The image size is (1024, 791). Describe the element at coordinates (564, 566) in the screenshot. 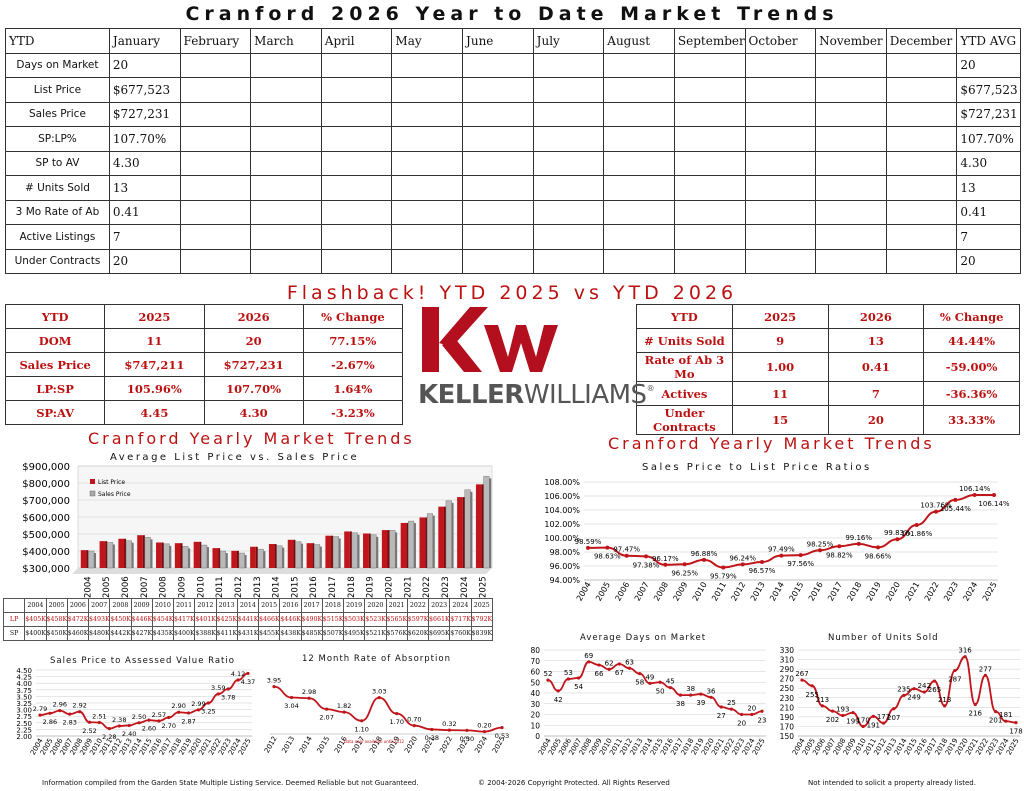

I see `y-tick-label: 96.00%` at that location.